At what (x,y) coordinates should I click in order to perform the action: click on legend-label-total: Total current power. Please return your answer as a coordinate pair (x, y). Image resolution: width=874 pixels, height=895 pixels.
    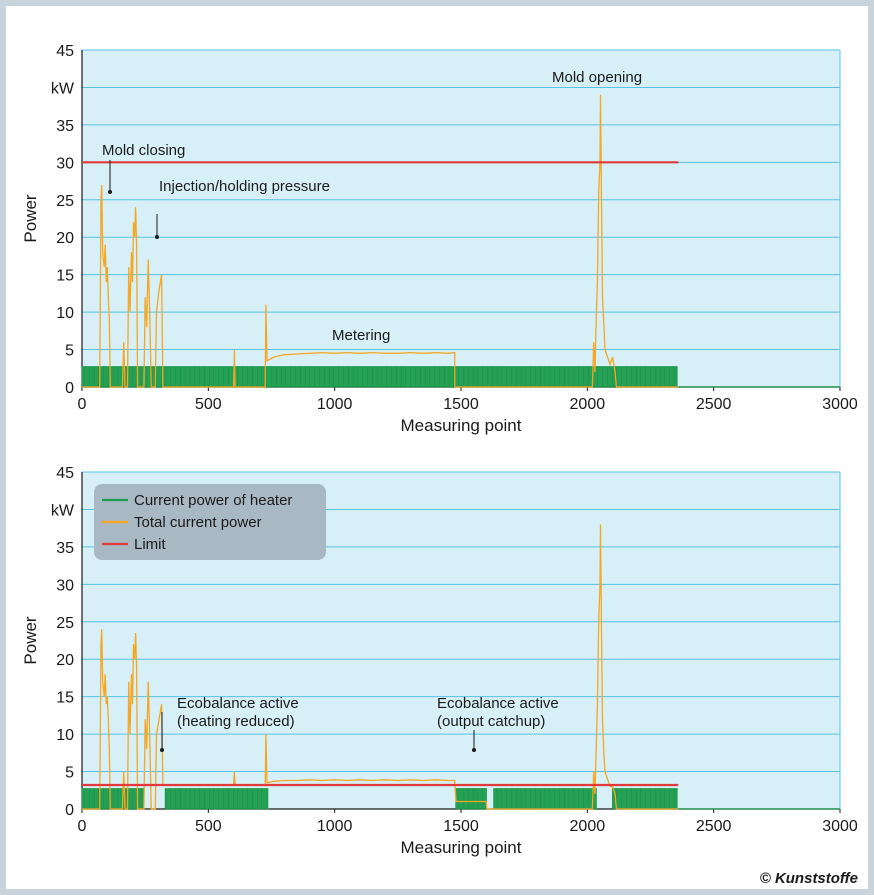
    Looking at the image, I should click on (198, 522).